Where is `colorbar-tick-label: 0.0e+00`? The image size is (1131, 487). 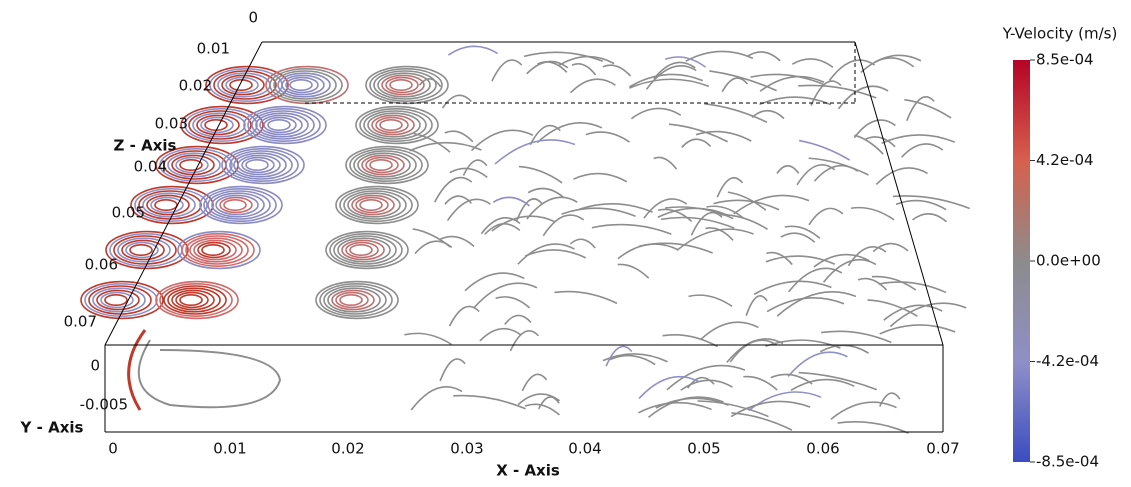
colorbar-tick-label: 0.0e+00 is located at coordinates (1068, 261).